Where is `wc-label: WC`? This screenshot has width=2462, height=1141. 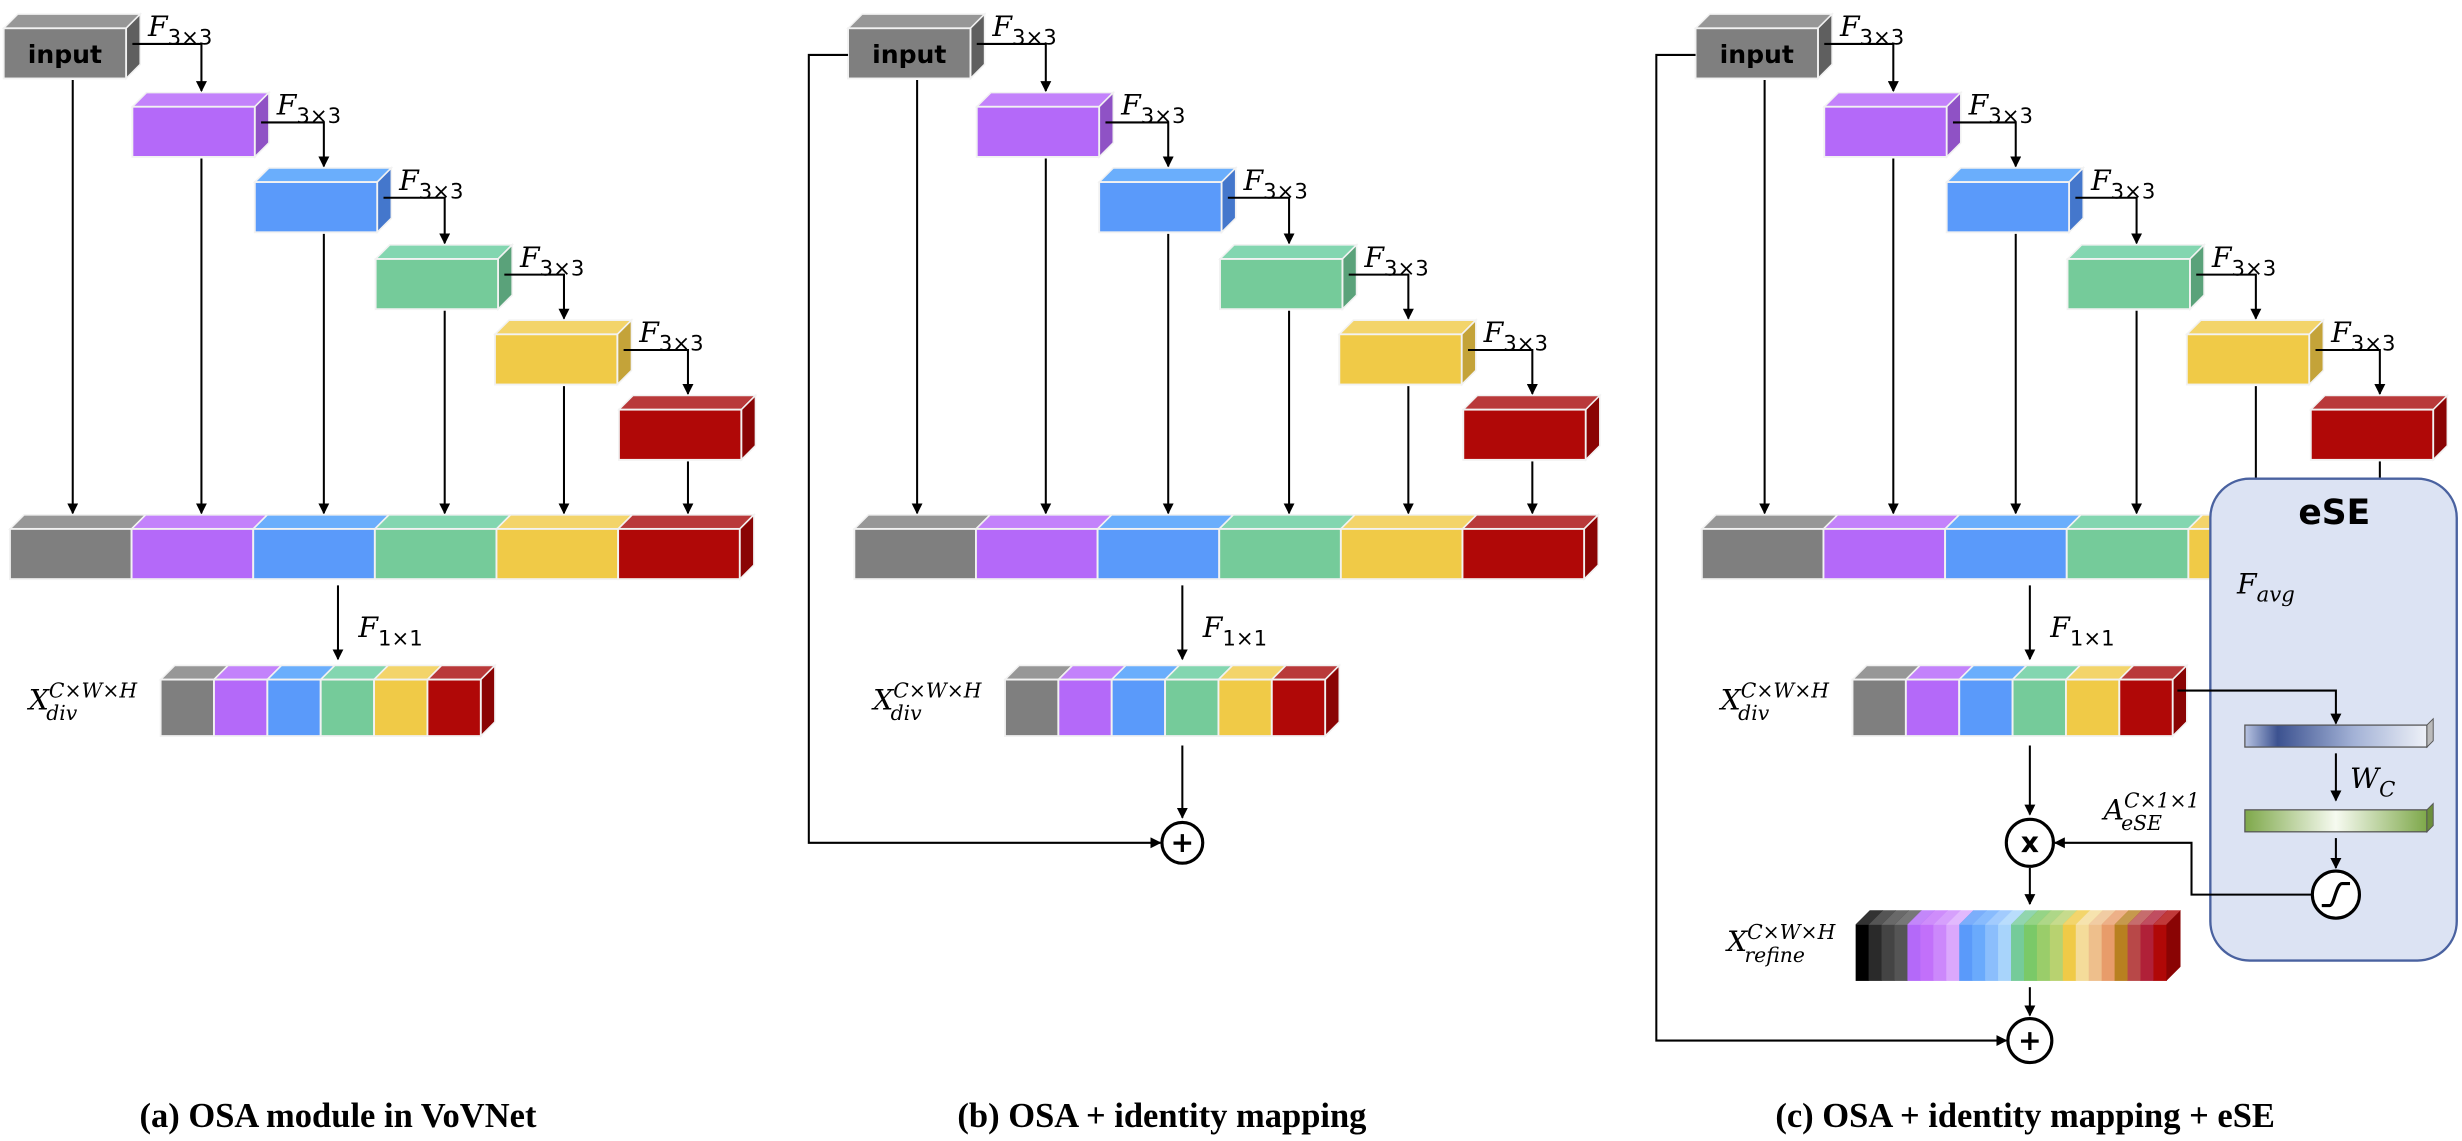
wc-label: WC is located at coordinates (2372, 781).